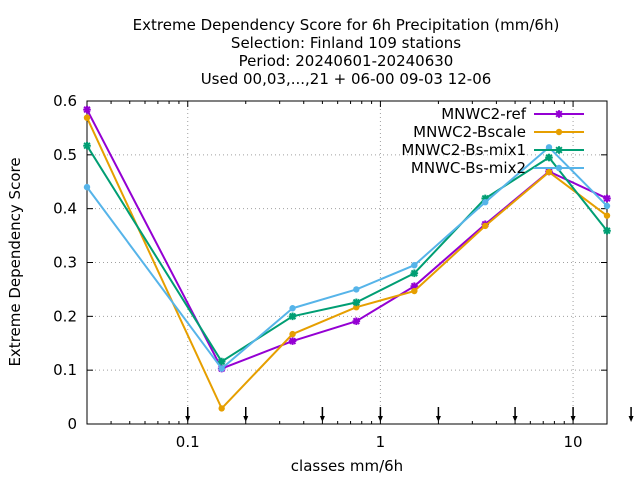 The image size is (640, 480). Describe the element at coordinates (468, 168) in the screenshot. I see `legend-label: MNWC-Bs-mix2` at that location.